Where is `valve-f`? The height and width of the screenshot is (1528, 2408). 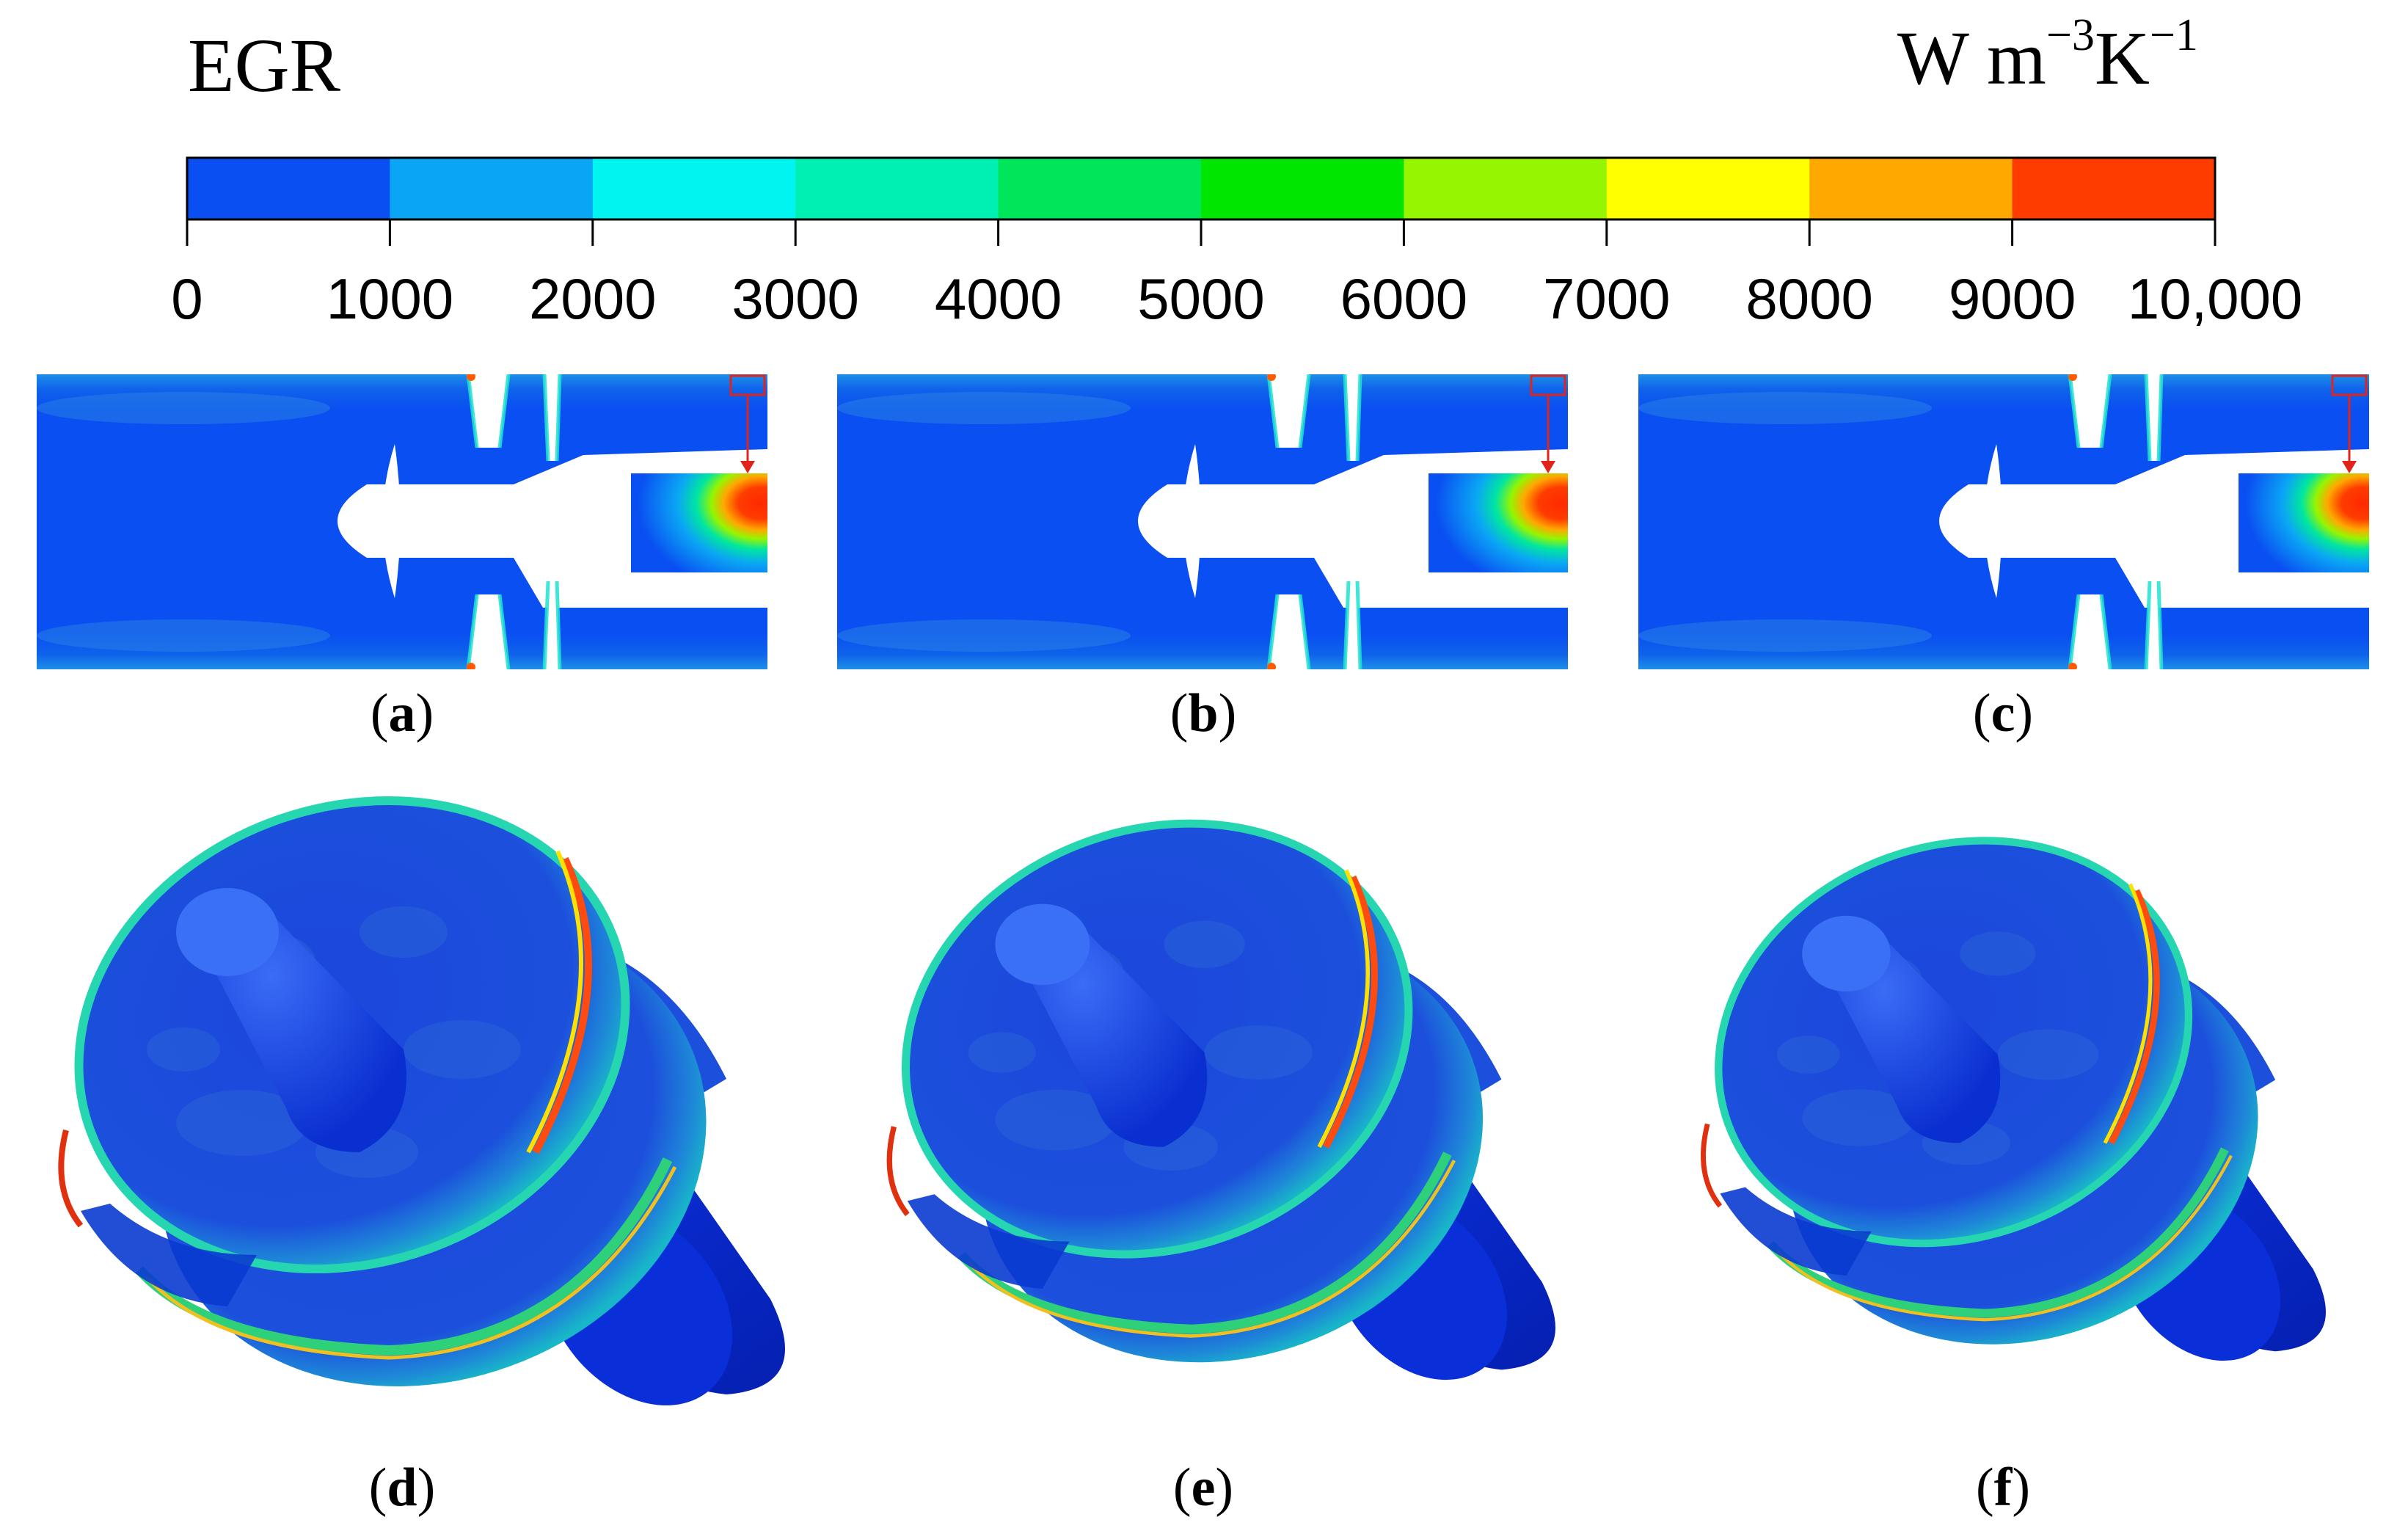 valve-f is located at coordinates (2014, 1099).